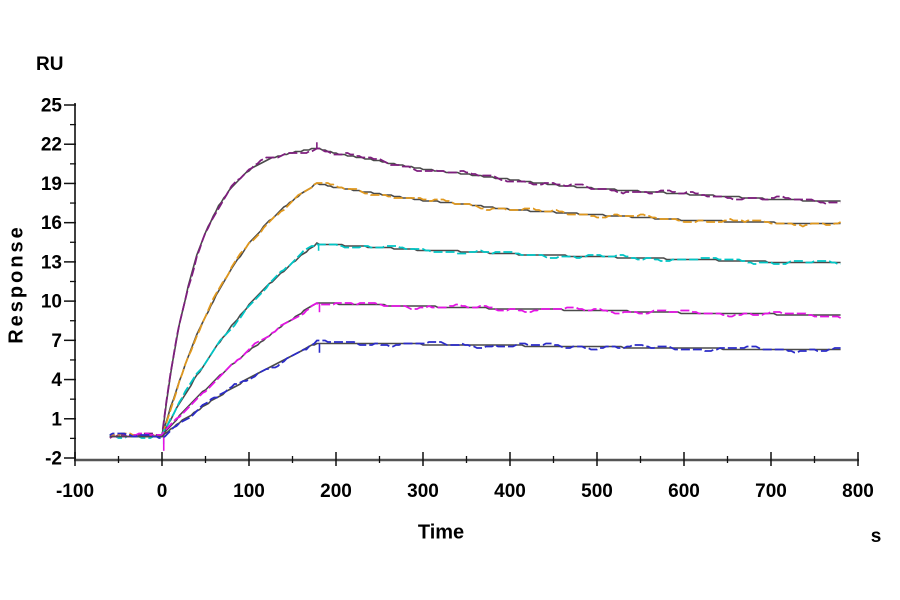  What do you see at coordinates (423, 491) in the screenshot?
I see `x-tick-label: 300` at bounding box center [423, 491].